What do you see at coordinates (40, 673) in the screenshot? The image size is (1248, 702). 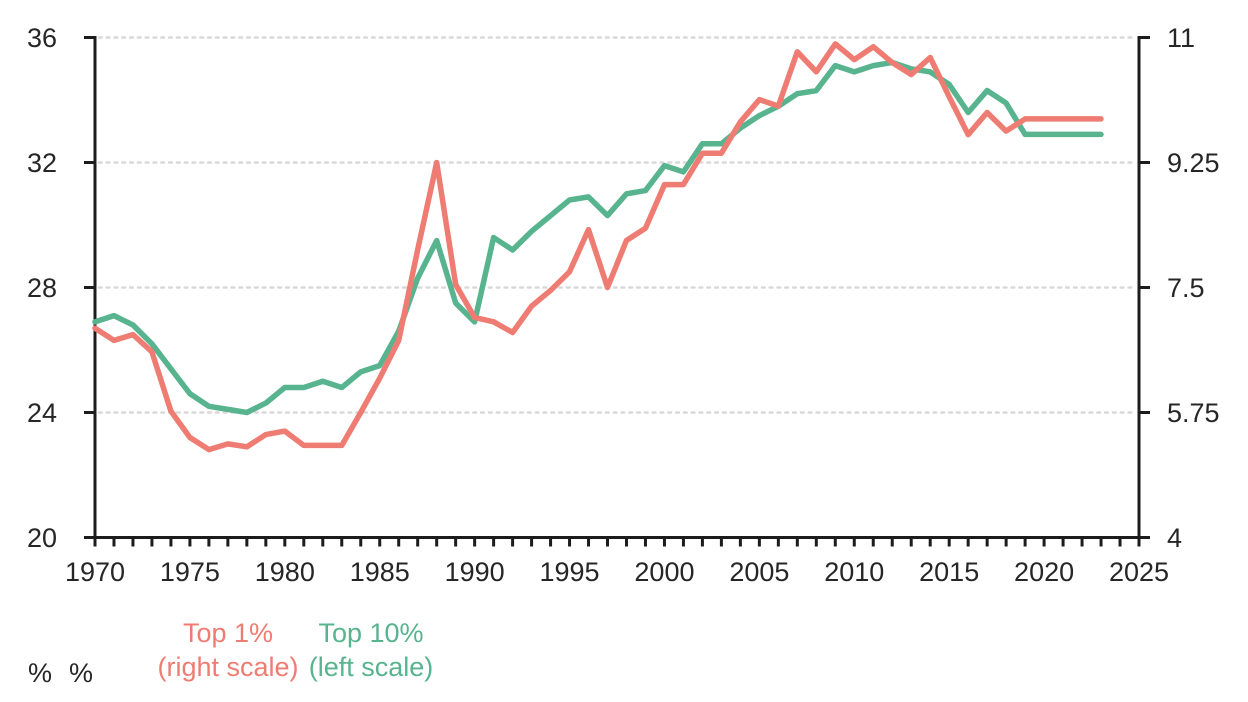 I see `left-axis-unit-label: %` at bounding box center [40, 673].